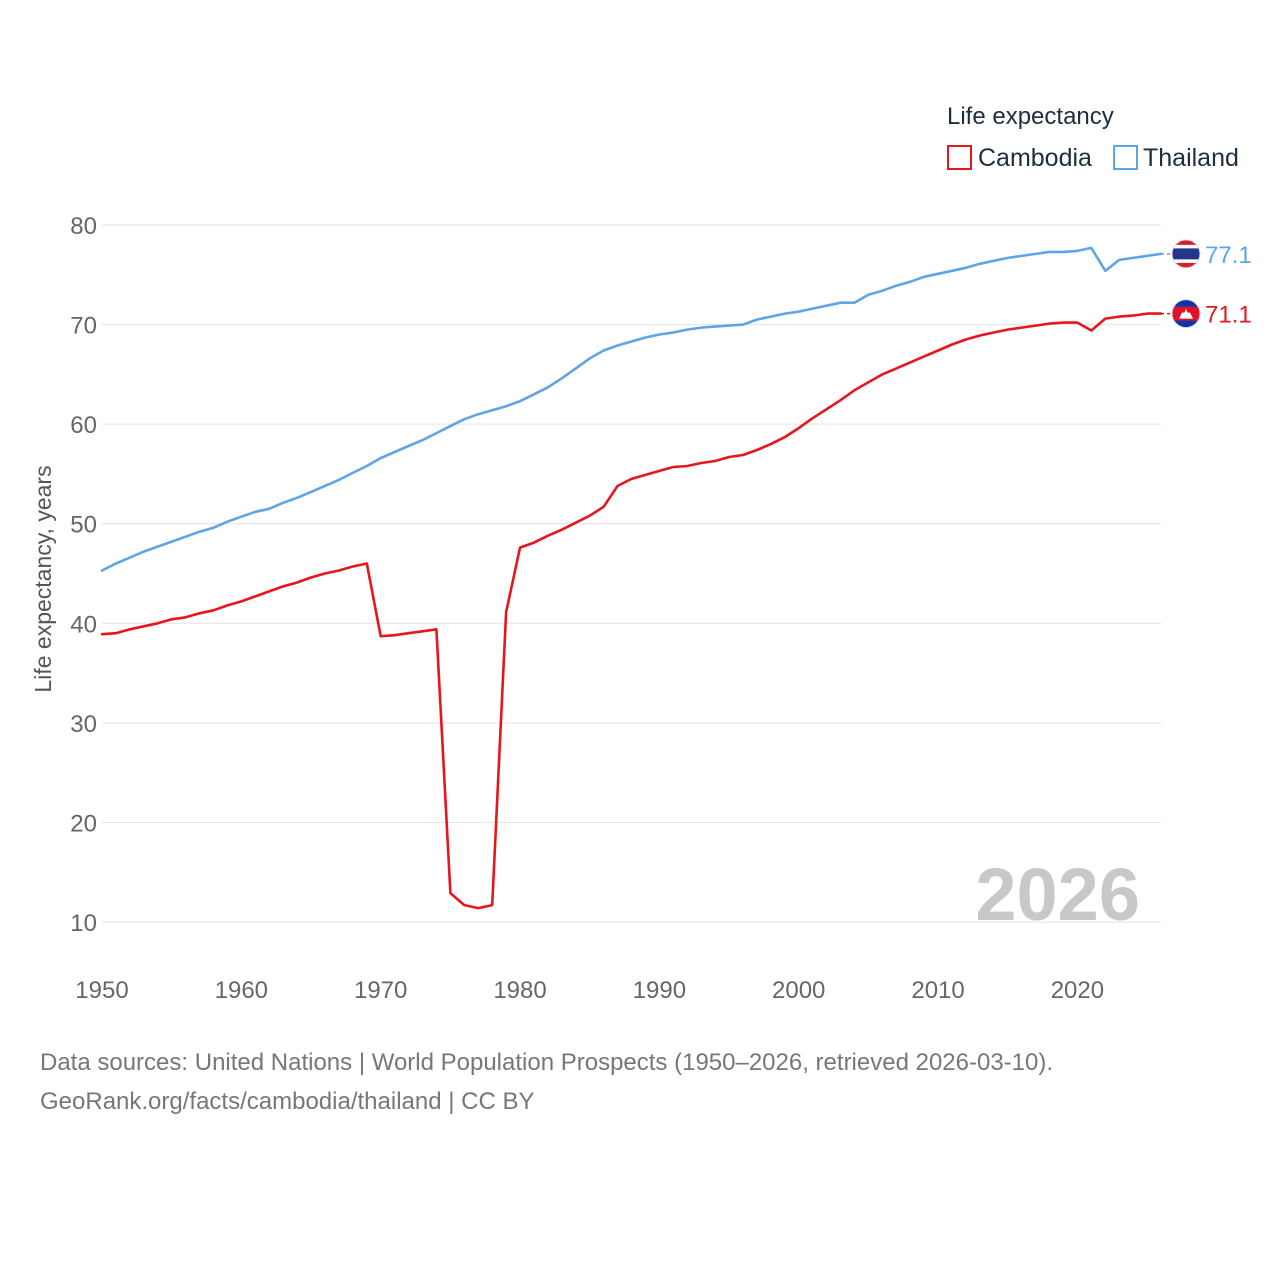 The width and height of the screenshot is (1280, 1280). What do you see at coordinates (241, 990) in the screenshot?
I see `x-tick-label-1960: 1960` at bounding box center [241, 990].